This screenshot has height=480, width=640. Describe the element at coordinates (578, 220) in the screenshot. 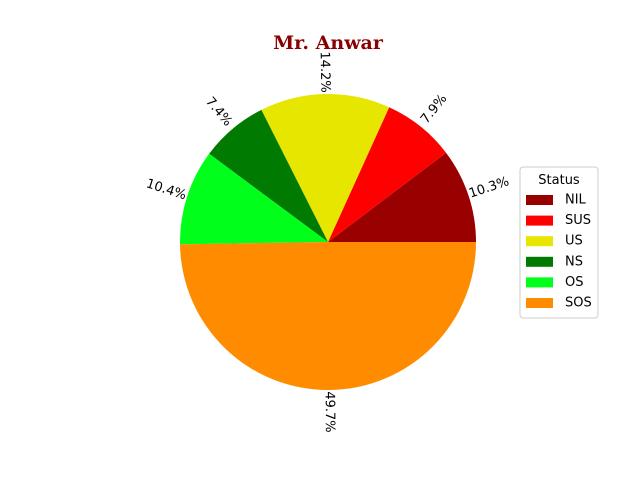

I see `legend-label-sus: SUS` at that location.